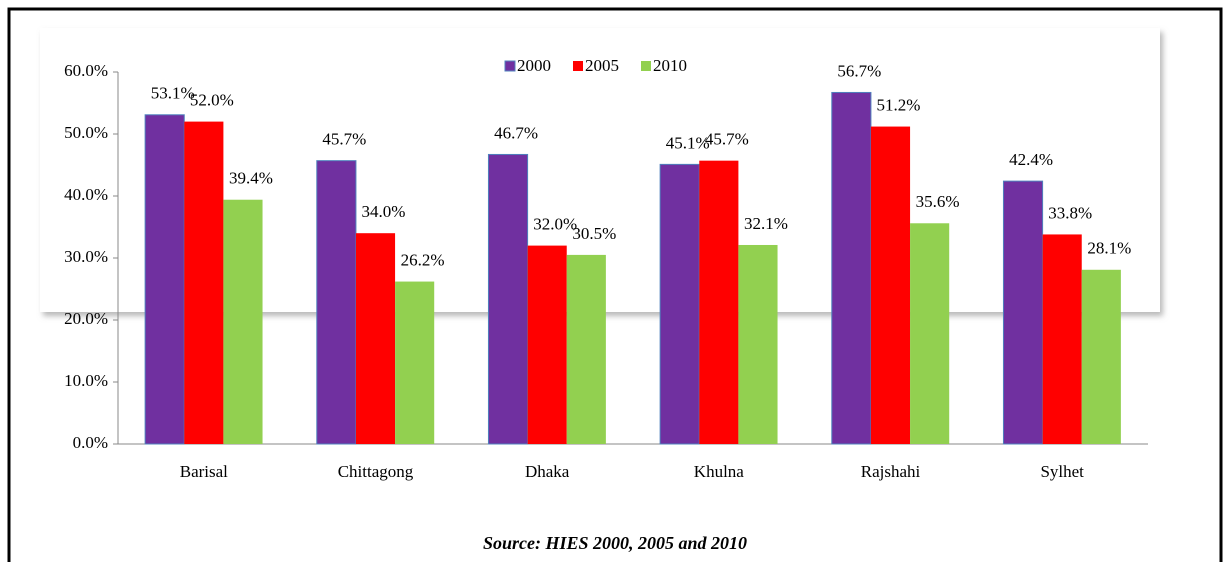 Image resolution: width=1230 pixels, height=562 pixels. What do you see at coordinates (1062, 471) in the screenshot?
I see `x-tick-label: Sylhet` at bounding box center [1062, 471].